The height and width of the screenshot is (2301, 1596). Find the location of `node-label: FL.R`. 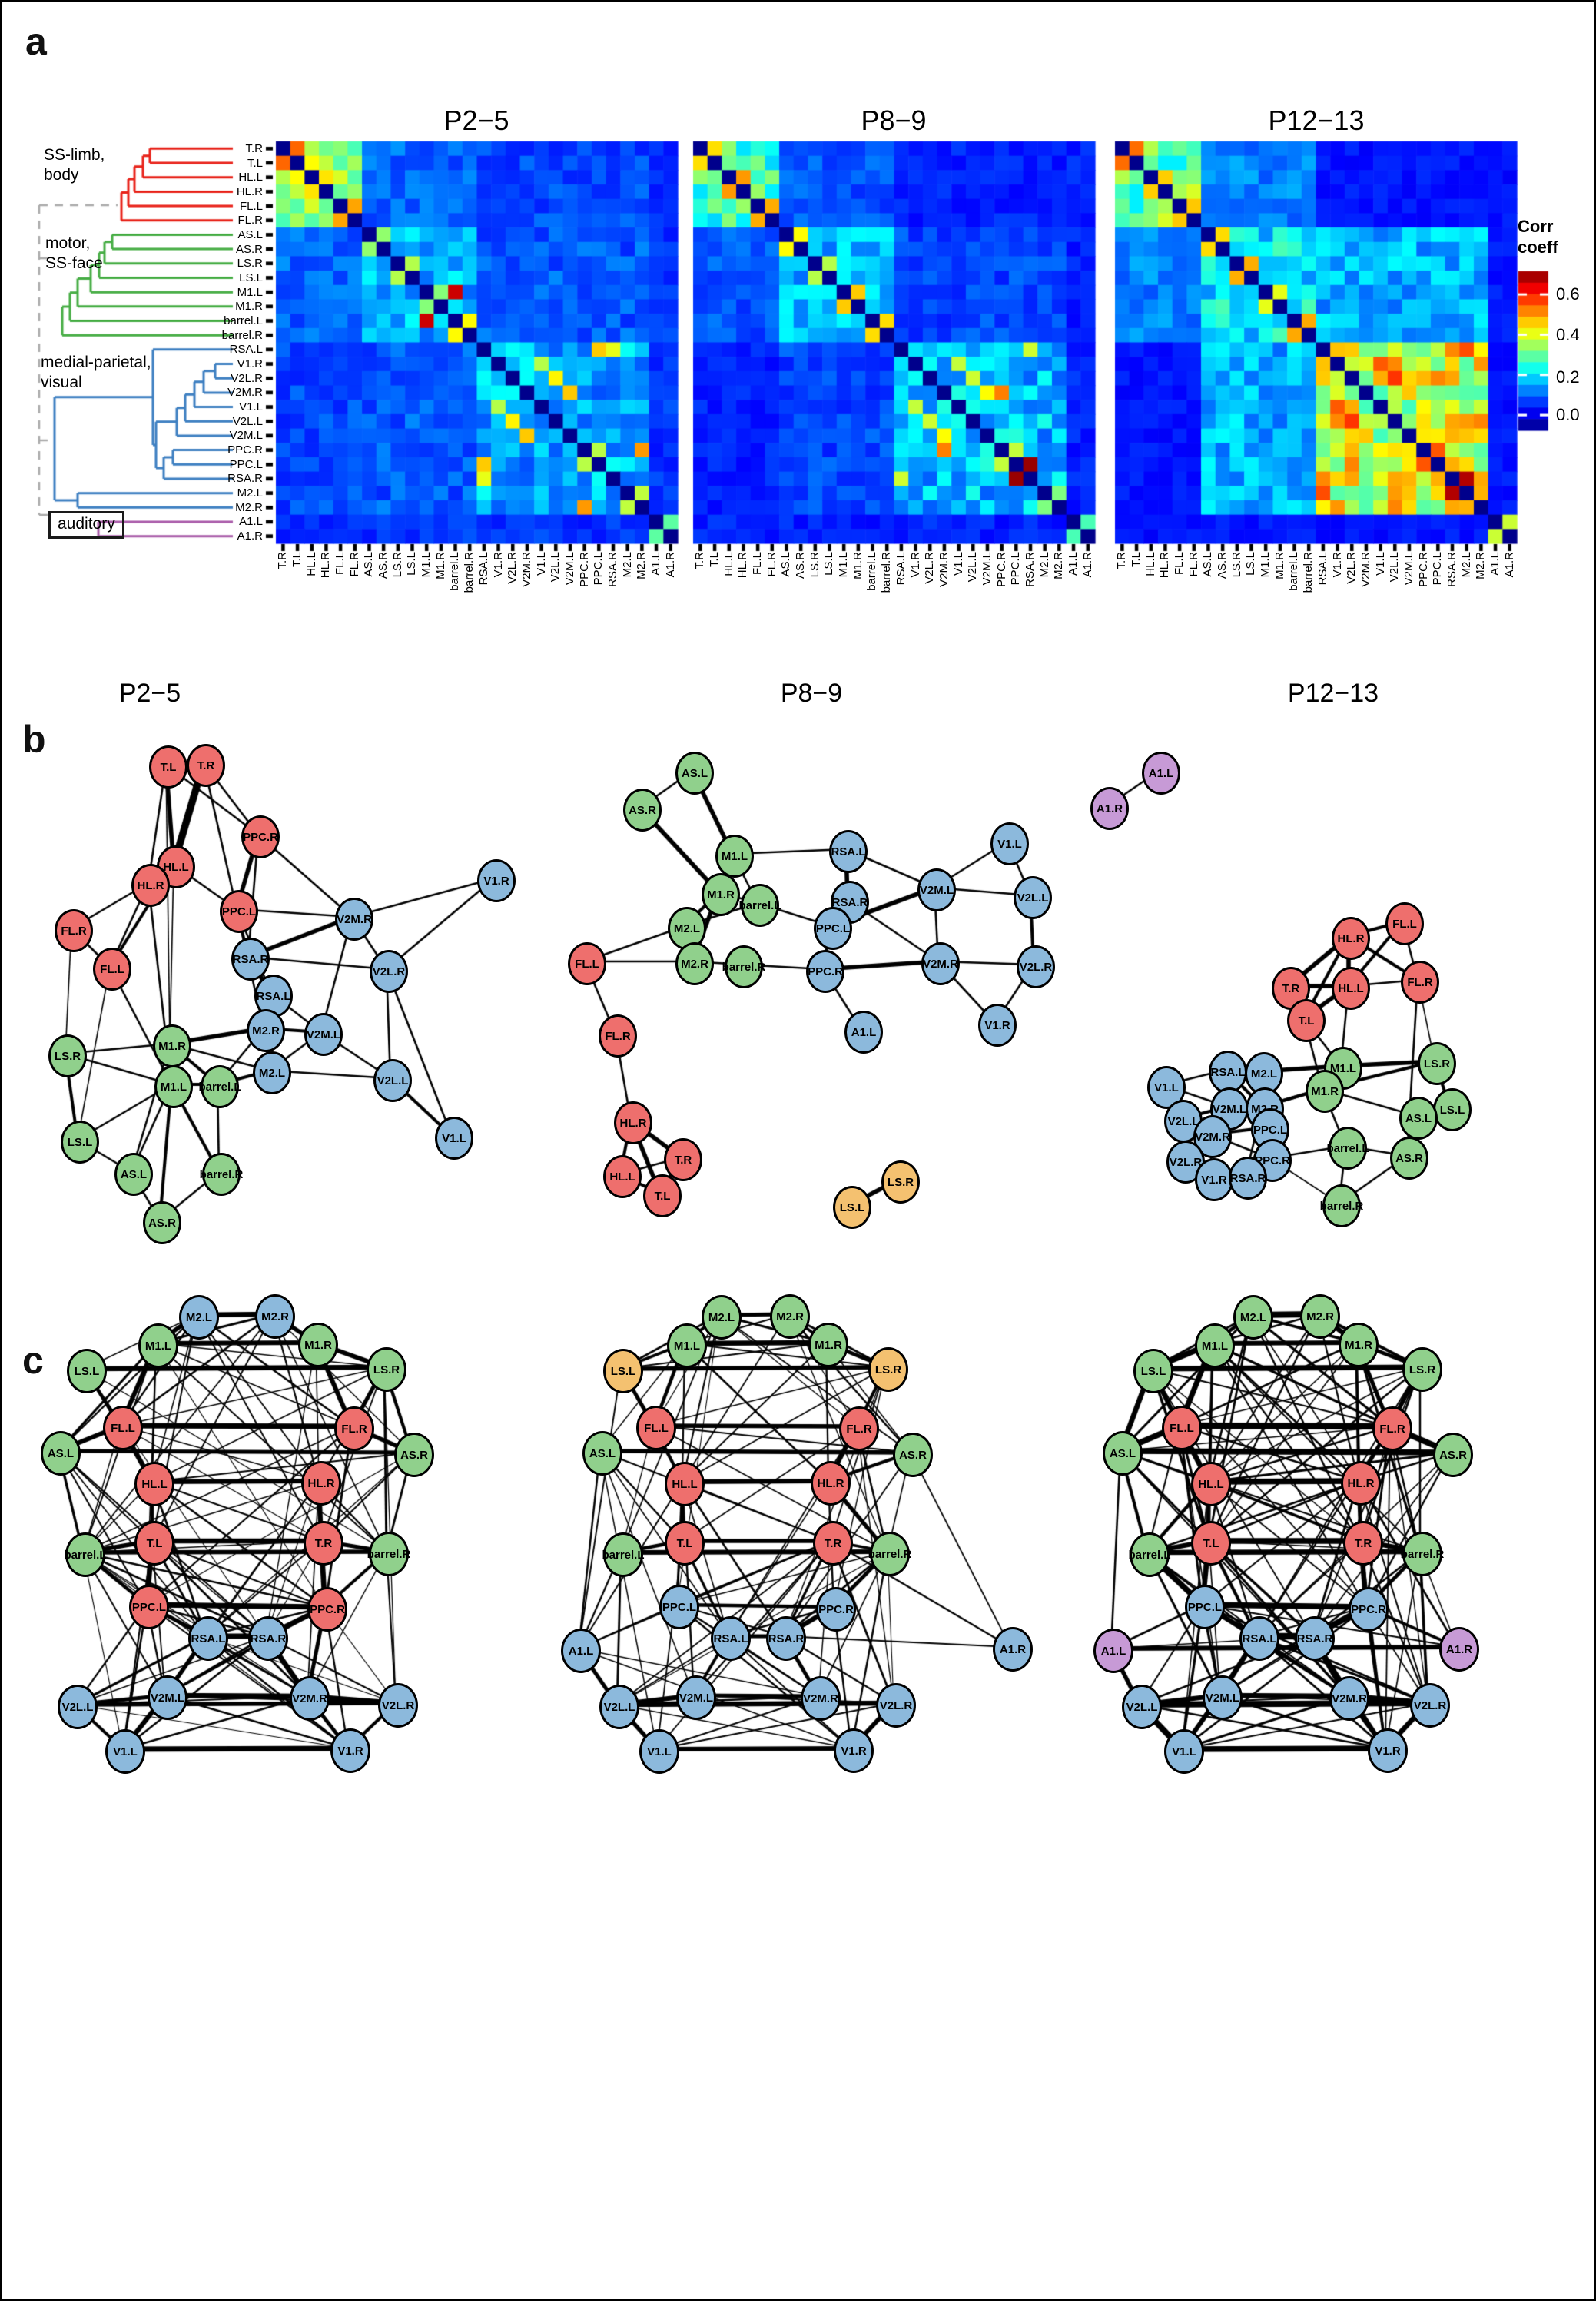

node-label: FL.R is located at coordinates (1420, 982).